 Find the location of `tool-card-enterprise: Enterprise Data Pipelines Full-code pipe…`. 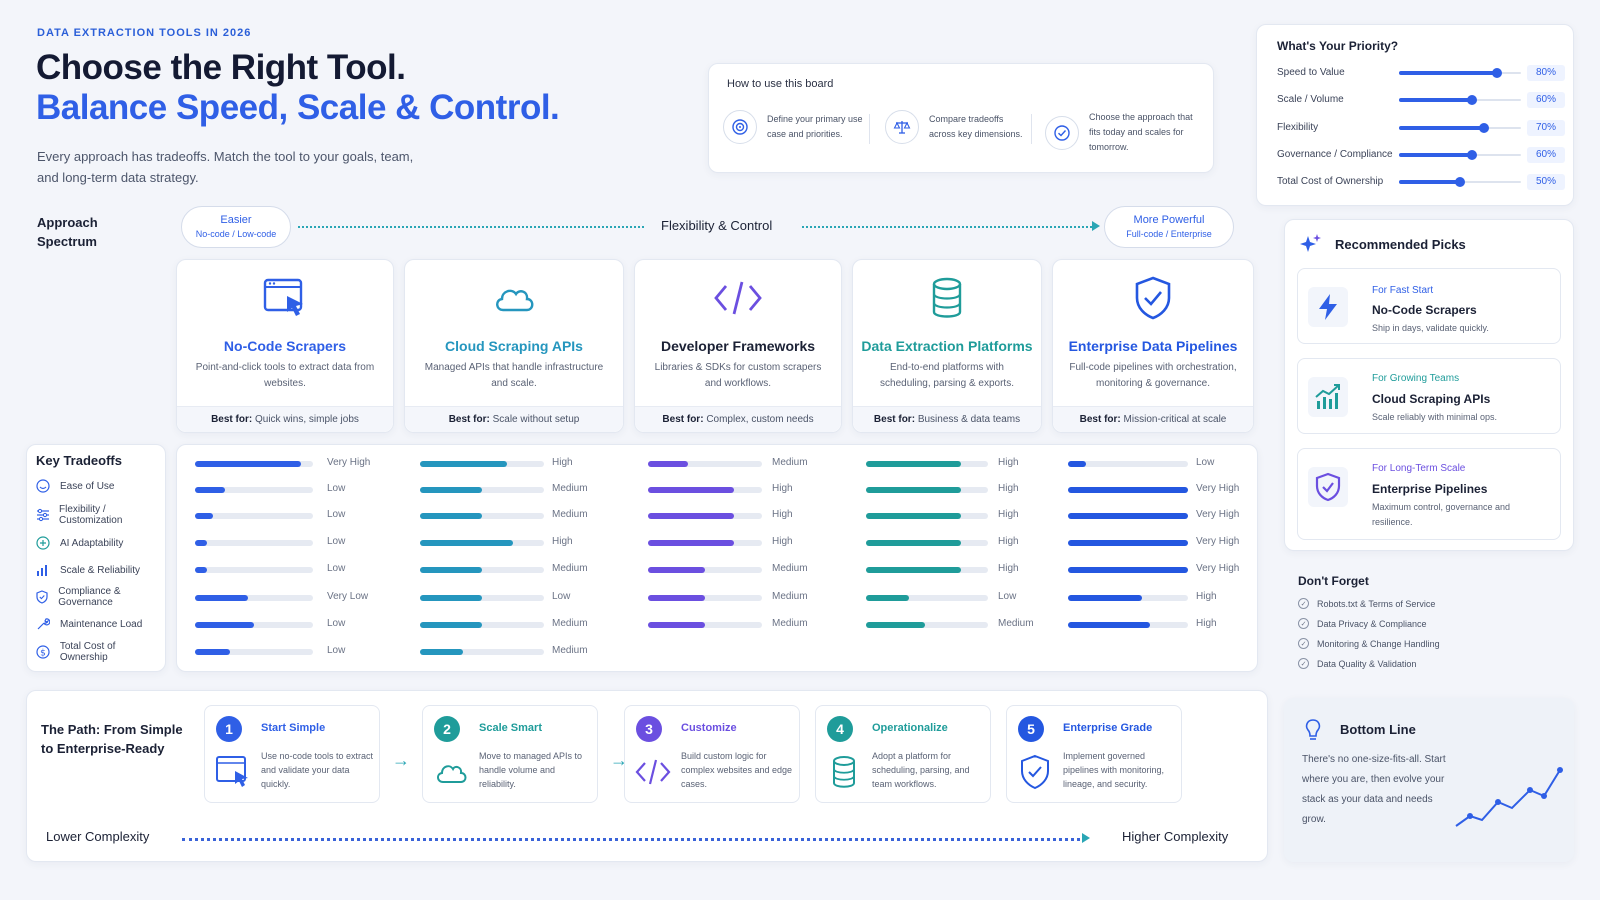

tool-card-enterprise: Enterprise Data Pipelines Full-code pipe… is located at coordinates (1153, 346).